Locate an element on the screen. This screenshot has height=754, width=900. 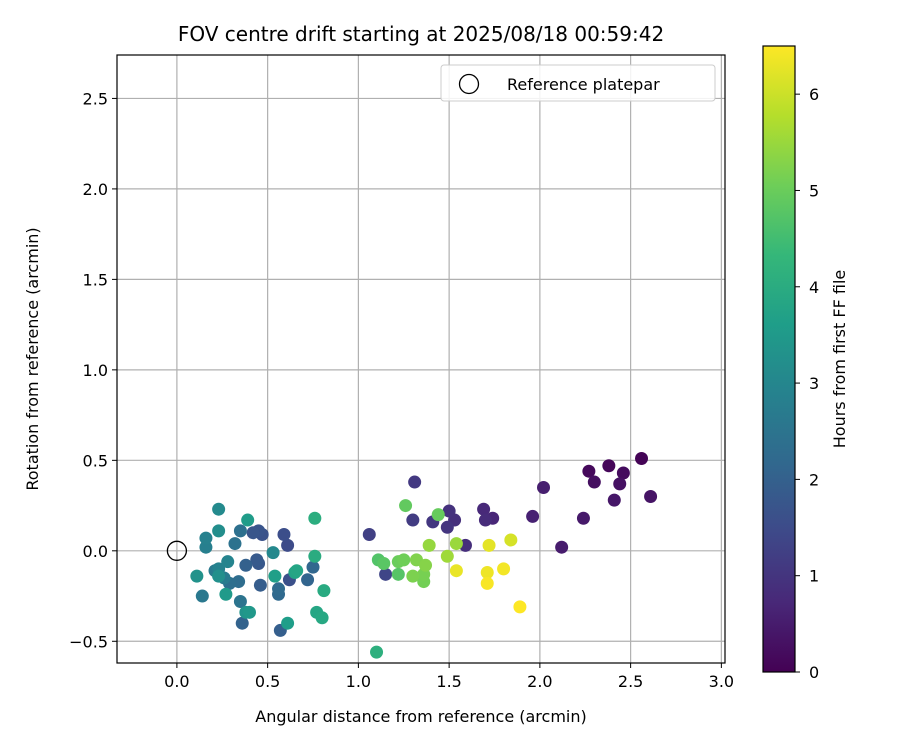
legend: Reference platepar is located at coordinates (578, 83).